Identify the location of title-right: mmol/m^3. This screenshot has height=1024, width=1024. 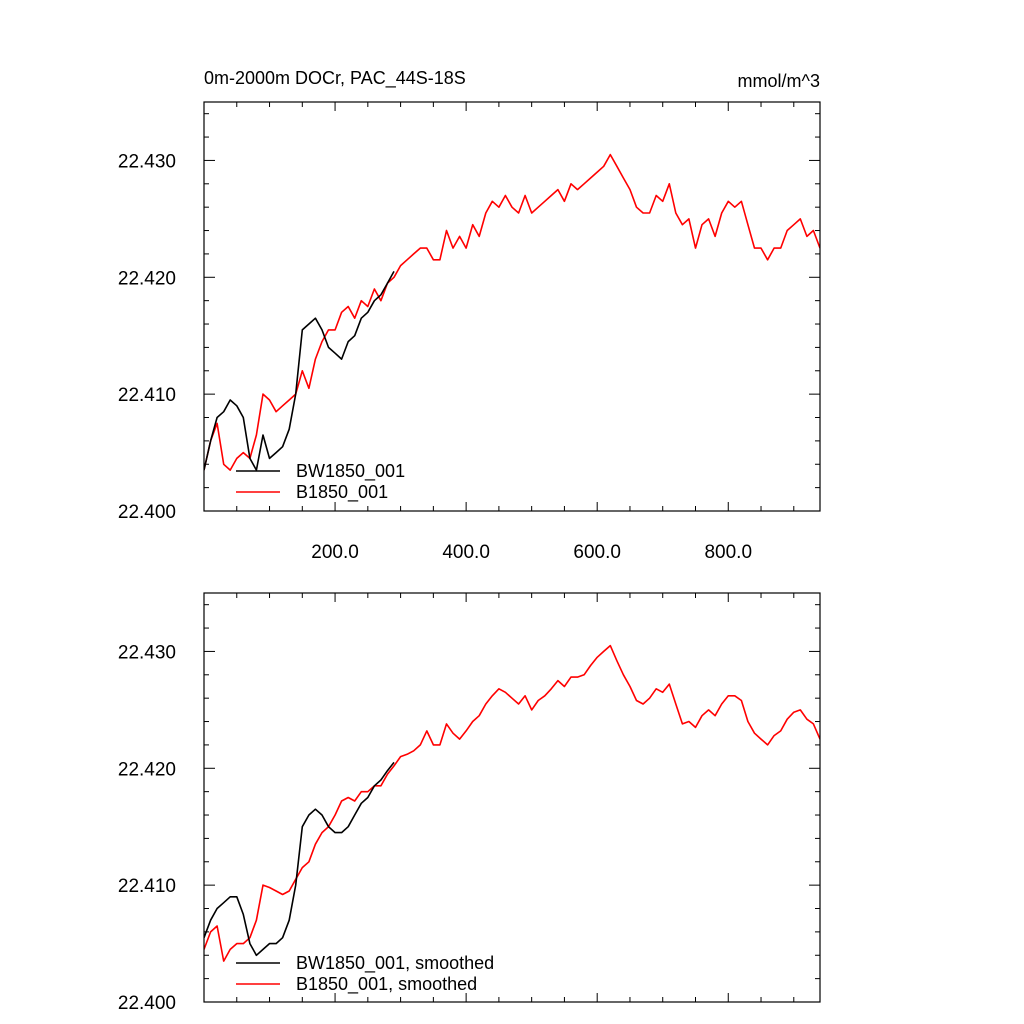
(779, 81).